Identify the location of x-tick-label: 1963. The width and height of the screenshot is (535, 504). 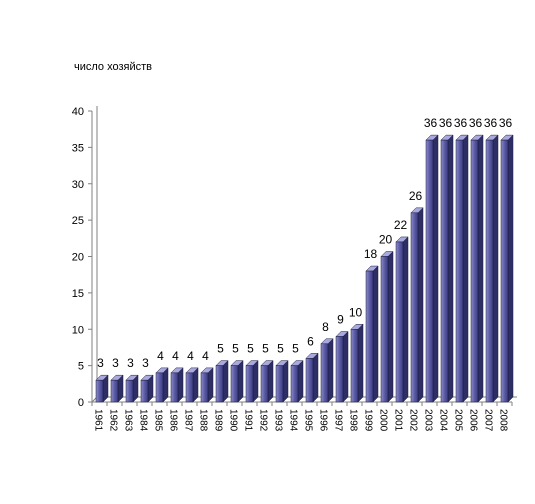
(128, 420).